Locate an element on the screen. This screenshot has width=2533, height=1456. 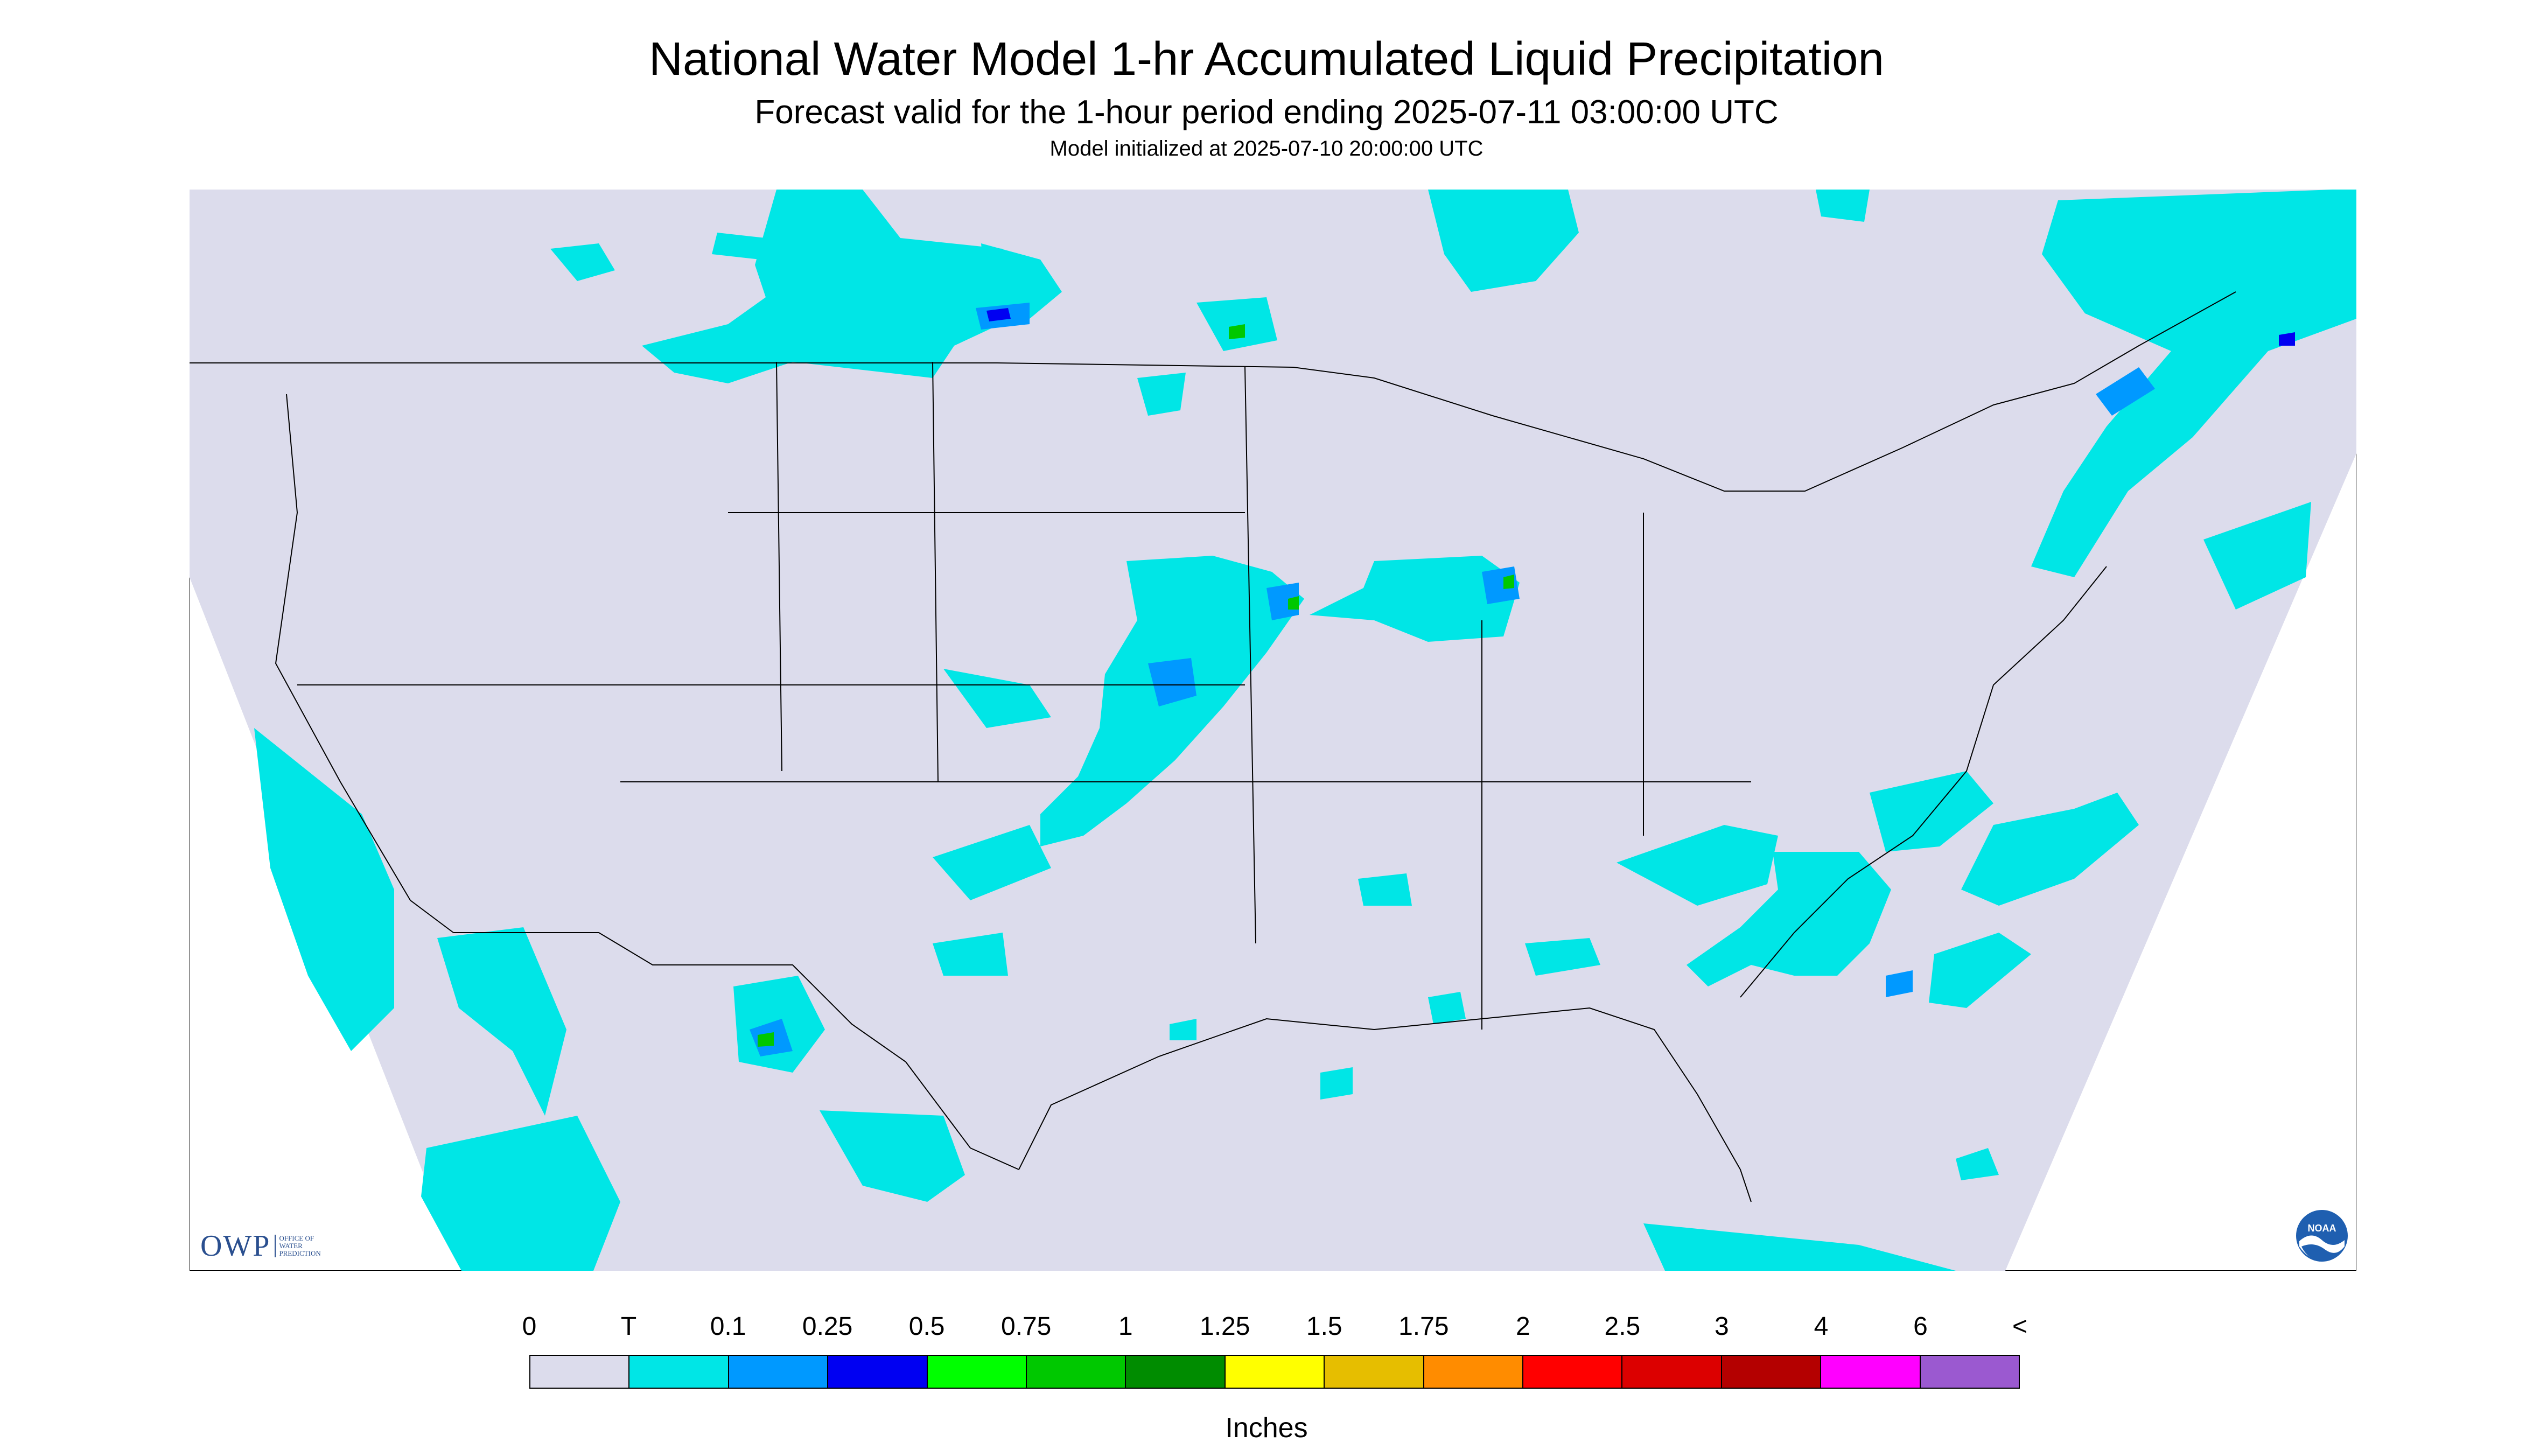
precip-heavy-areas is located at coordinates (1641, 327).